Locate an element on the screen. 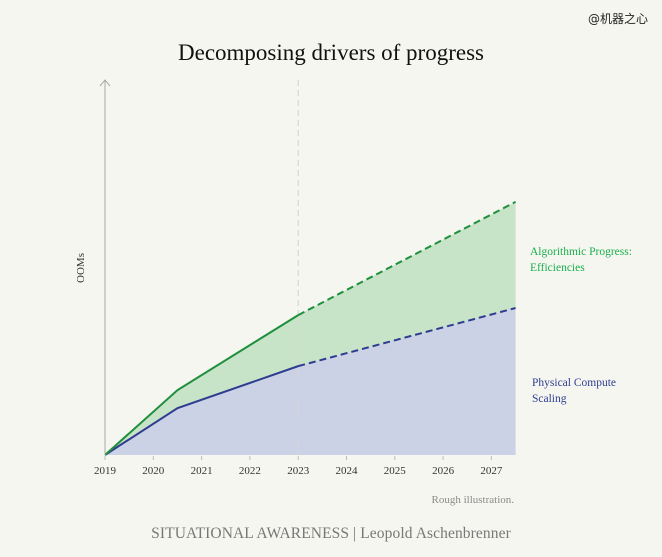 Image resolution: width=662 pixels, height=557 pixels. x-axis: 2019 2020 2021 2022 2023 2024 2025 2026 2027 is located at coordinates (298, 466).